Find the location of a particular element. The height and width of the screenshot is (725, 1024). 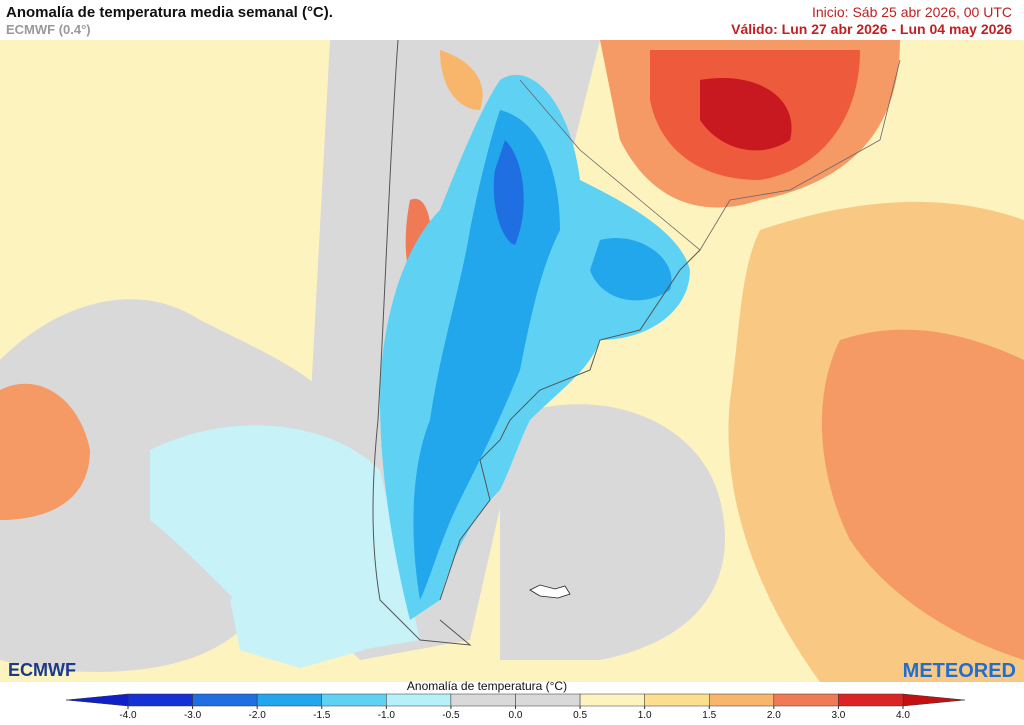

tick-label: 2.0 is located at coordinates (774, 715).